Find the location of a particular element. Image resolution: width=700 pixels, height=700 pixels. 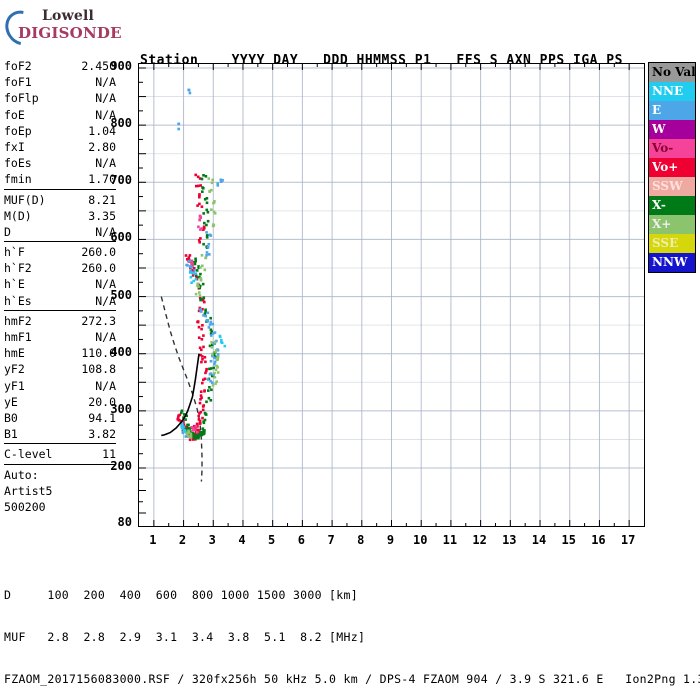

parameter-group-clevel: C-level 11 is located at coordinates (60, 454).